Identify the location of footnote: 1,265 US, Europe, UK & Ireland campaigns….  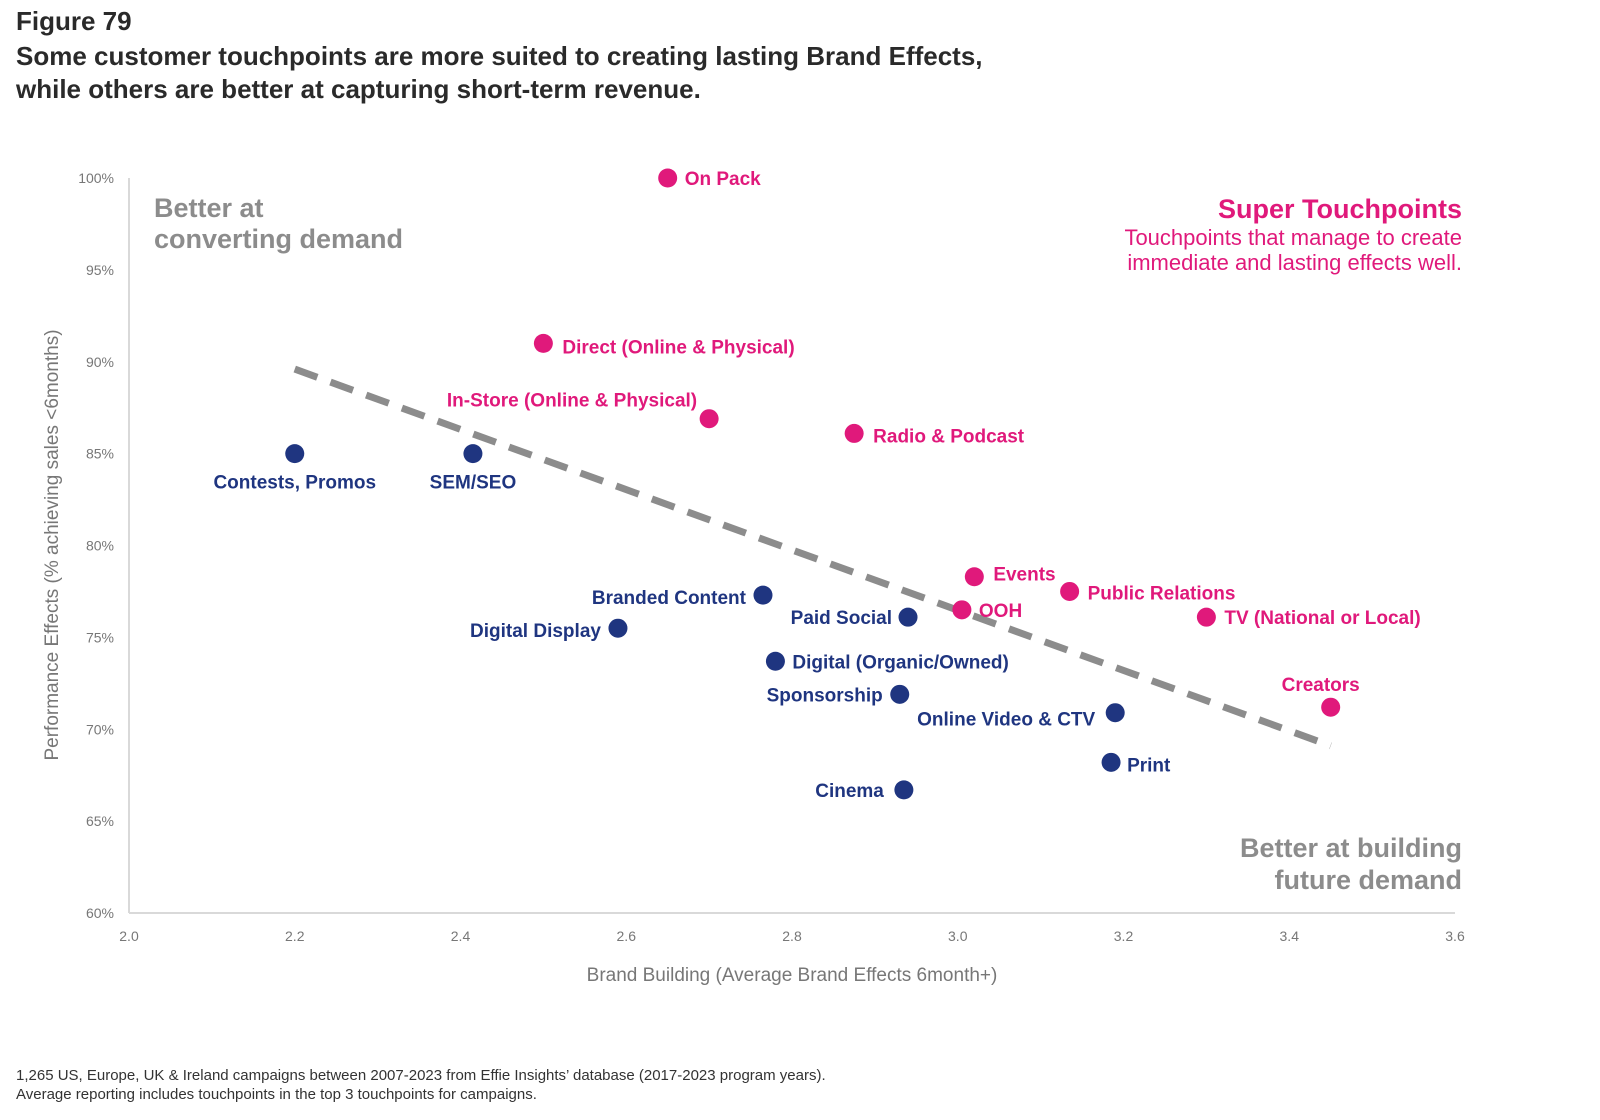
(421, 1085).